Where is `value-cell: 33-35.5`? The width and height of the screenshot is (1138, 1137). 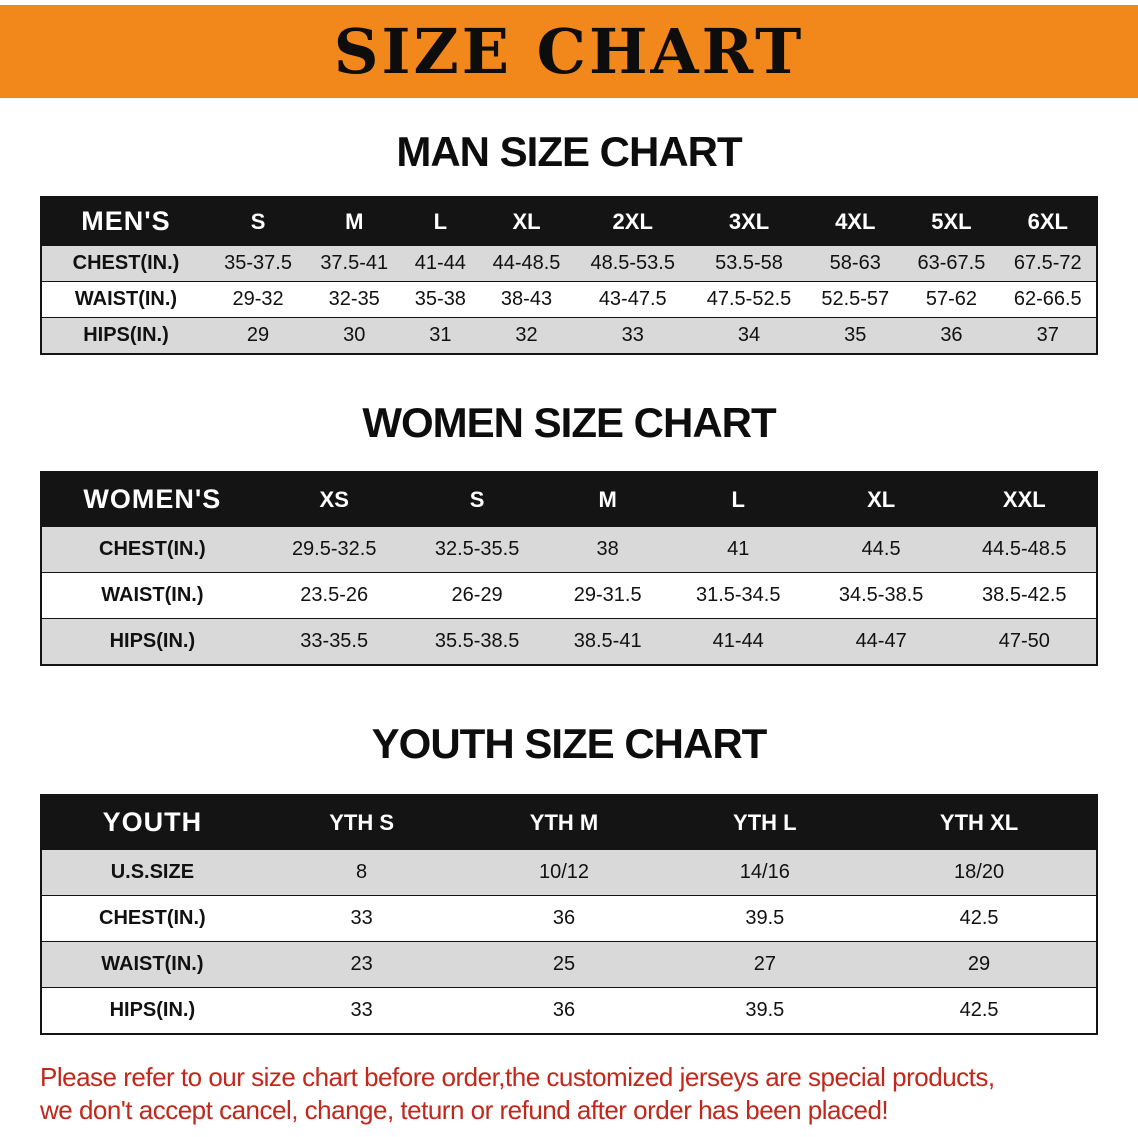
value-cell: 33-35.5 is located at coordinates (334, 641).